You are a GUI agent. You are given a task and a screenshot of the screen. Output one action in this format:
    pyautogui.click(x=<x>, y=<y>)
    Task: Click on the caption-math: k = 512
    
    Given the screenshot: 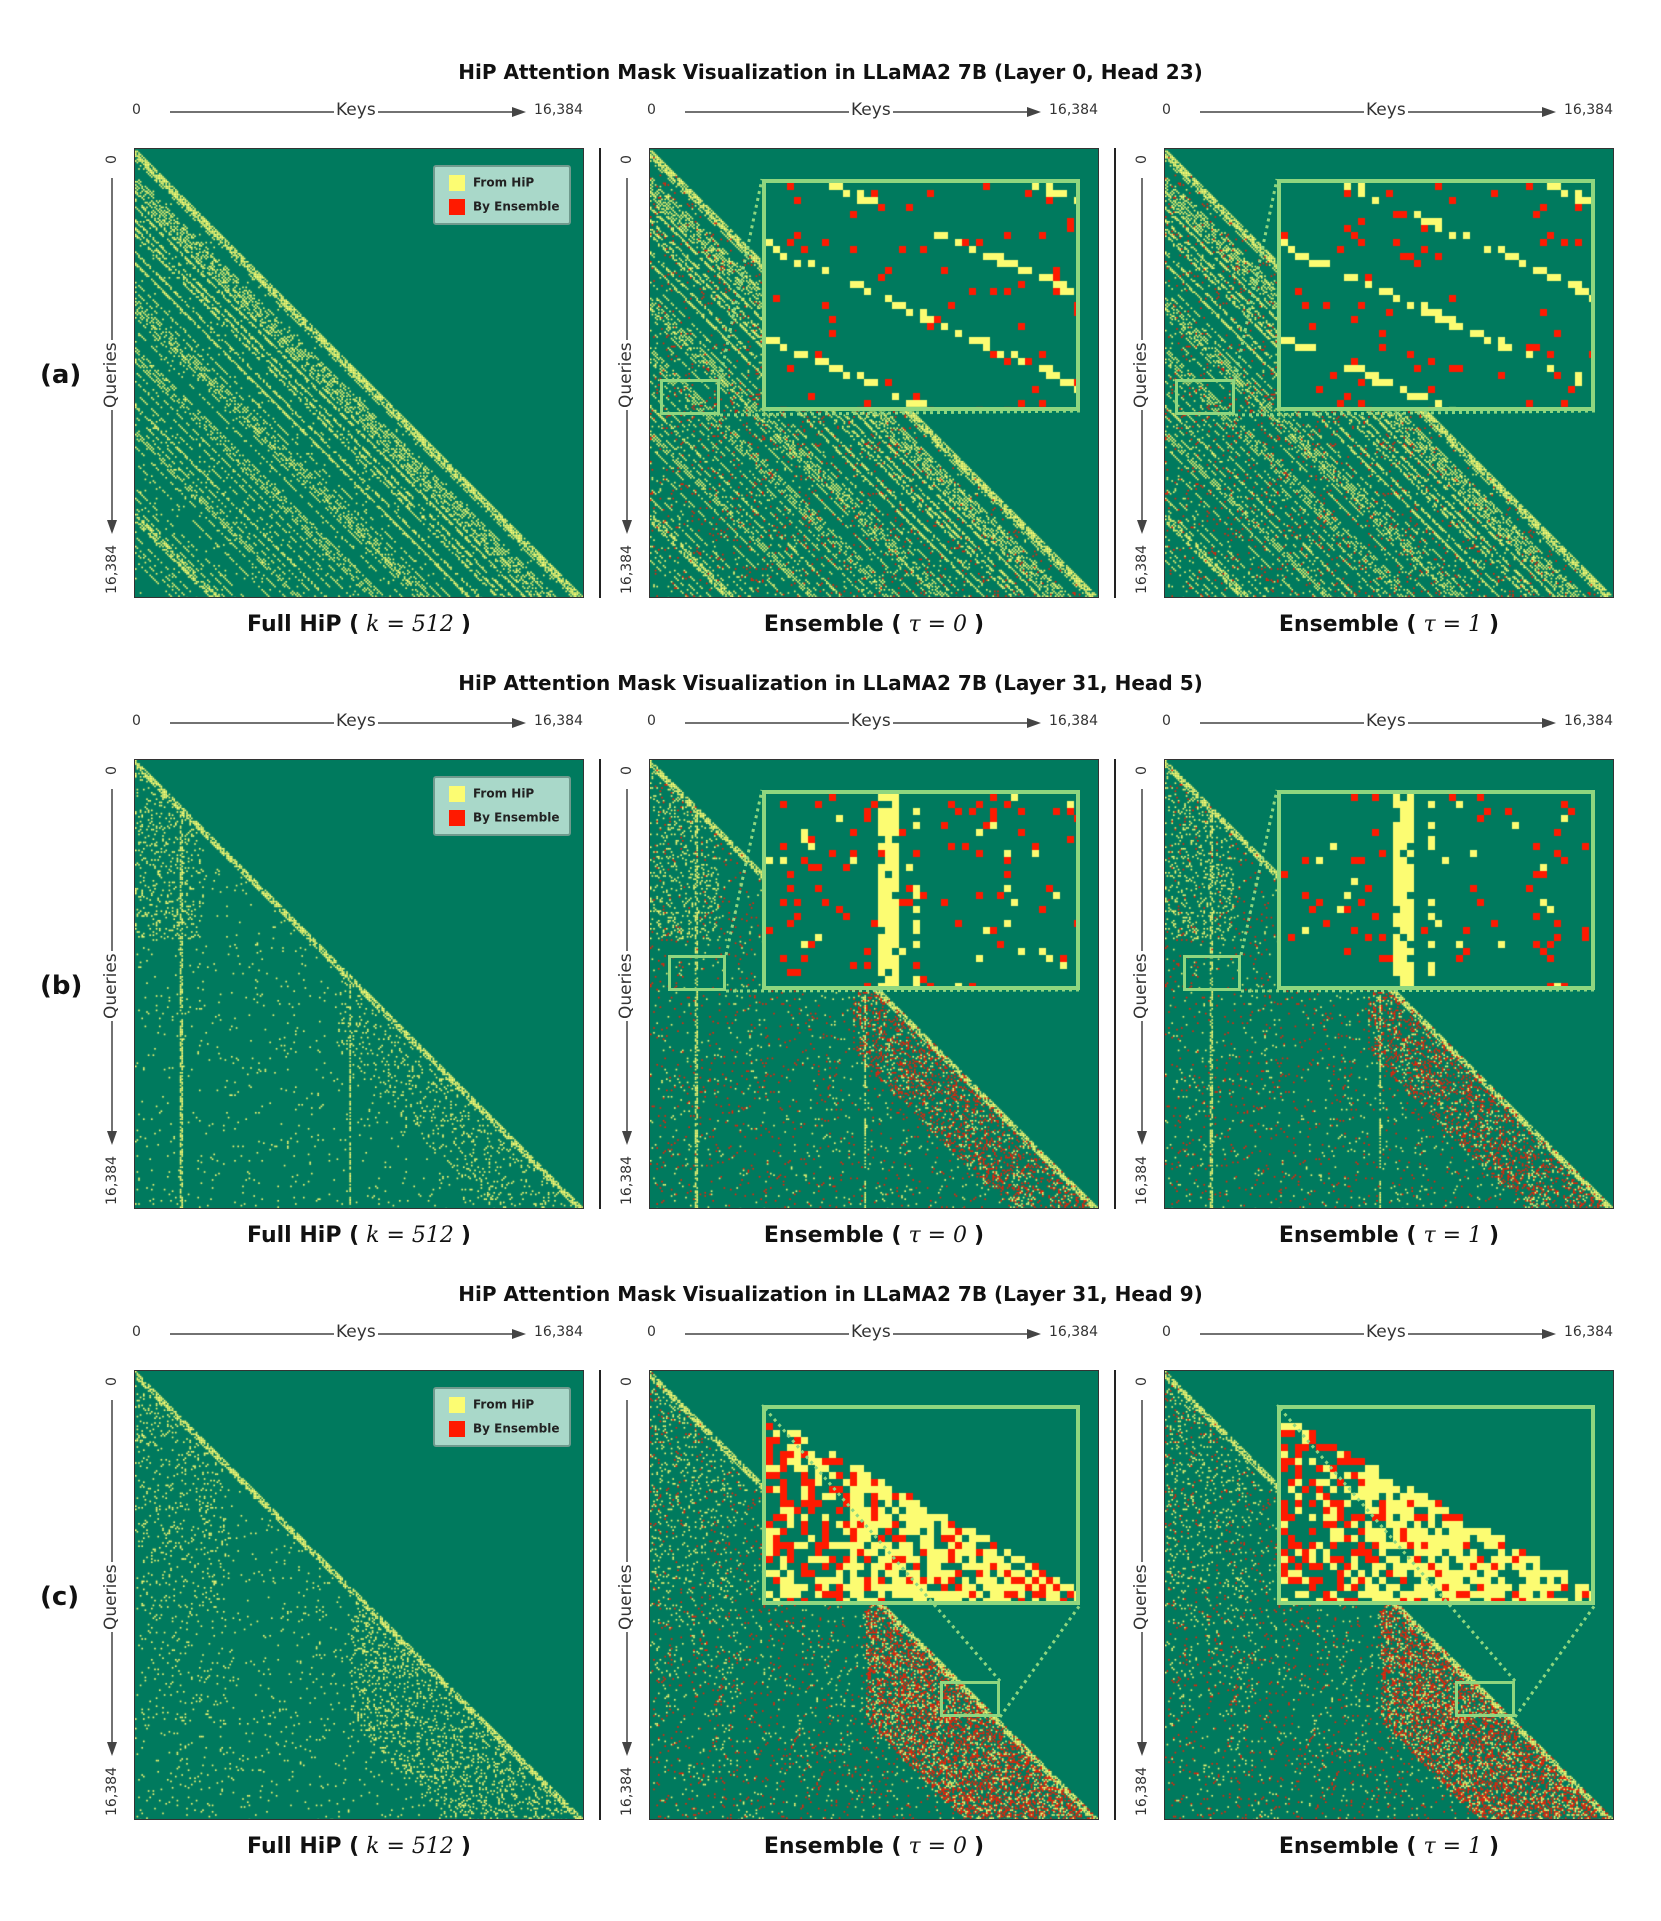 What is the action you would take?
    pyautogui.click(x=410, y=1235)
    